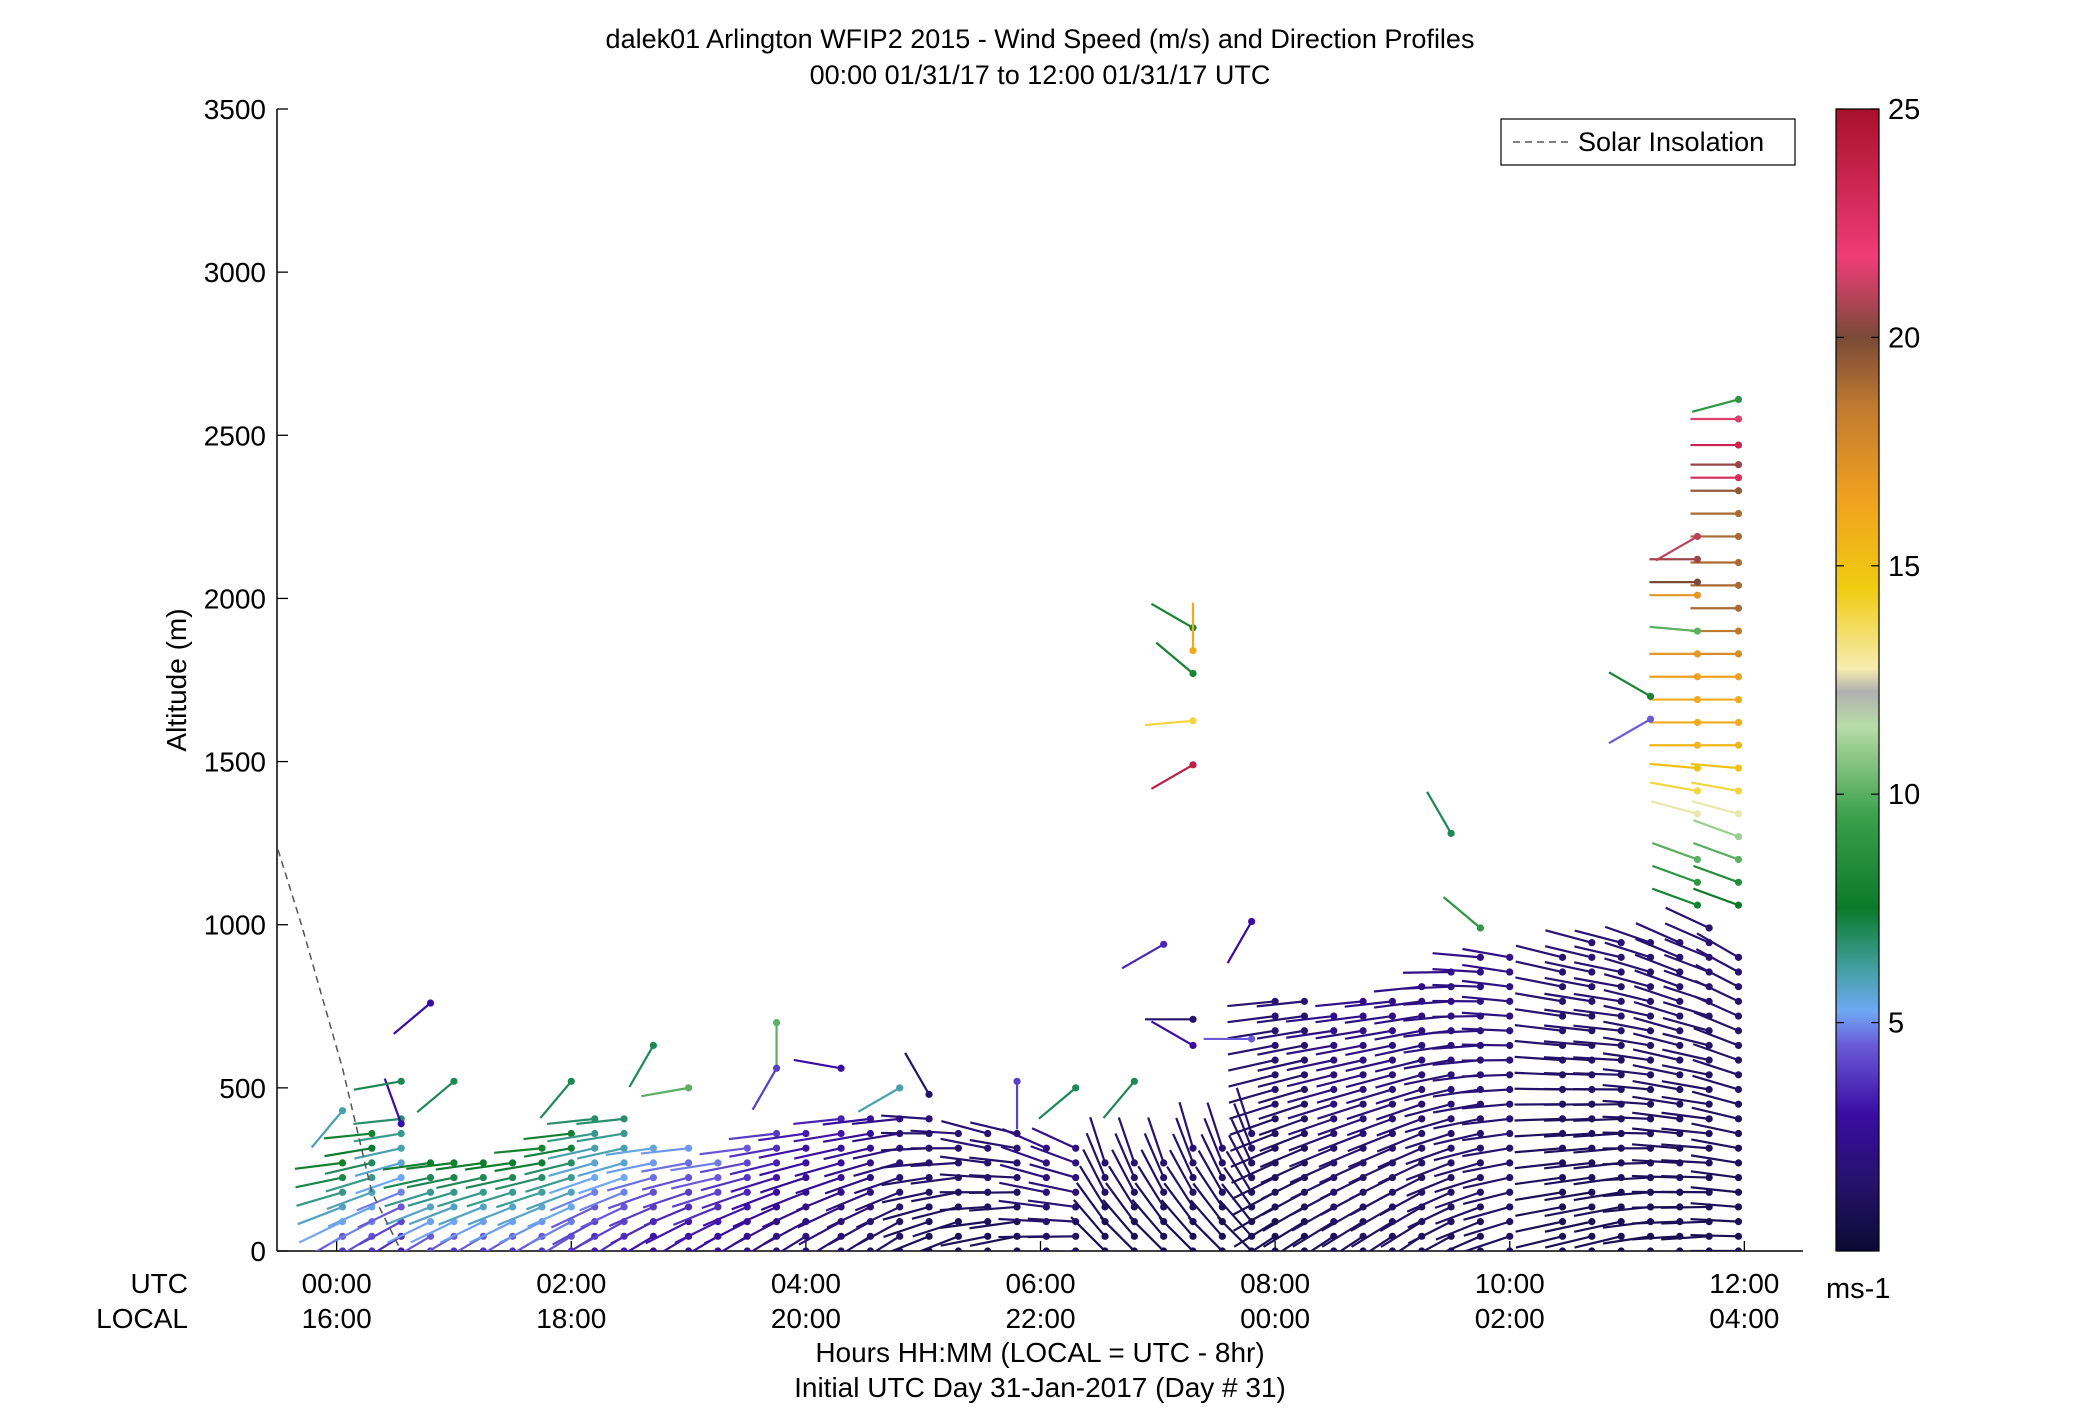  I want to click on legend: Solar Insolation, so click(1648, 142).